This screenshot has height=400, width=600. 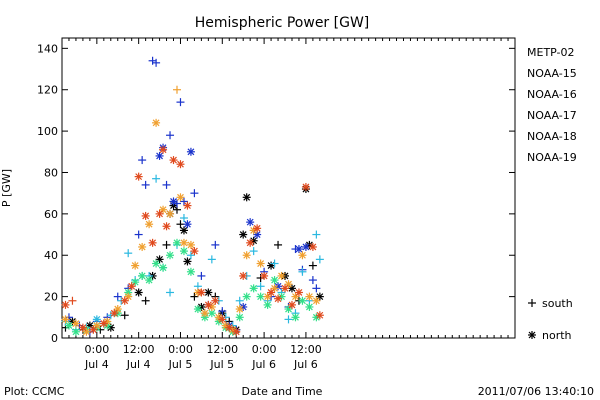 I want to click on timestamp: 2011/07/06 13:40:10, so click(x=536, y=391).